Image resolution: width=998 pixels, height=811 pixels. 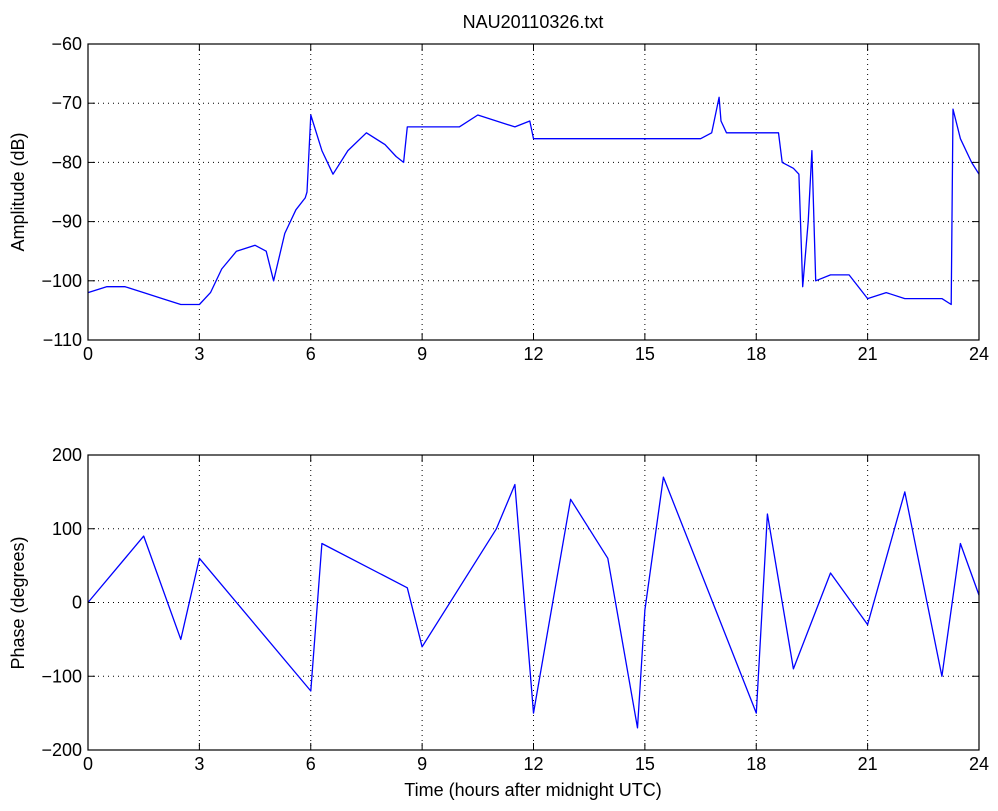 I want to click on bottom-x-axis-label: Time (hours after midnight UTC), so click(x=532, y=790).